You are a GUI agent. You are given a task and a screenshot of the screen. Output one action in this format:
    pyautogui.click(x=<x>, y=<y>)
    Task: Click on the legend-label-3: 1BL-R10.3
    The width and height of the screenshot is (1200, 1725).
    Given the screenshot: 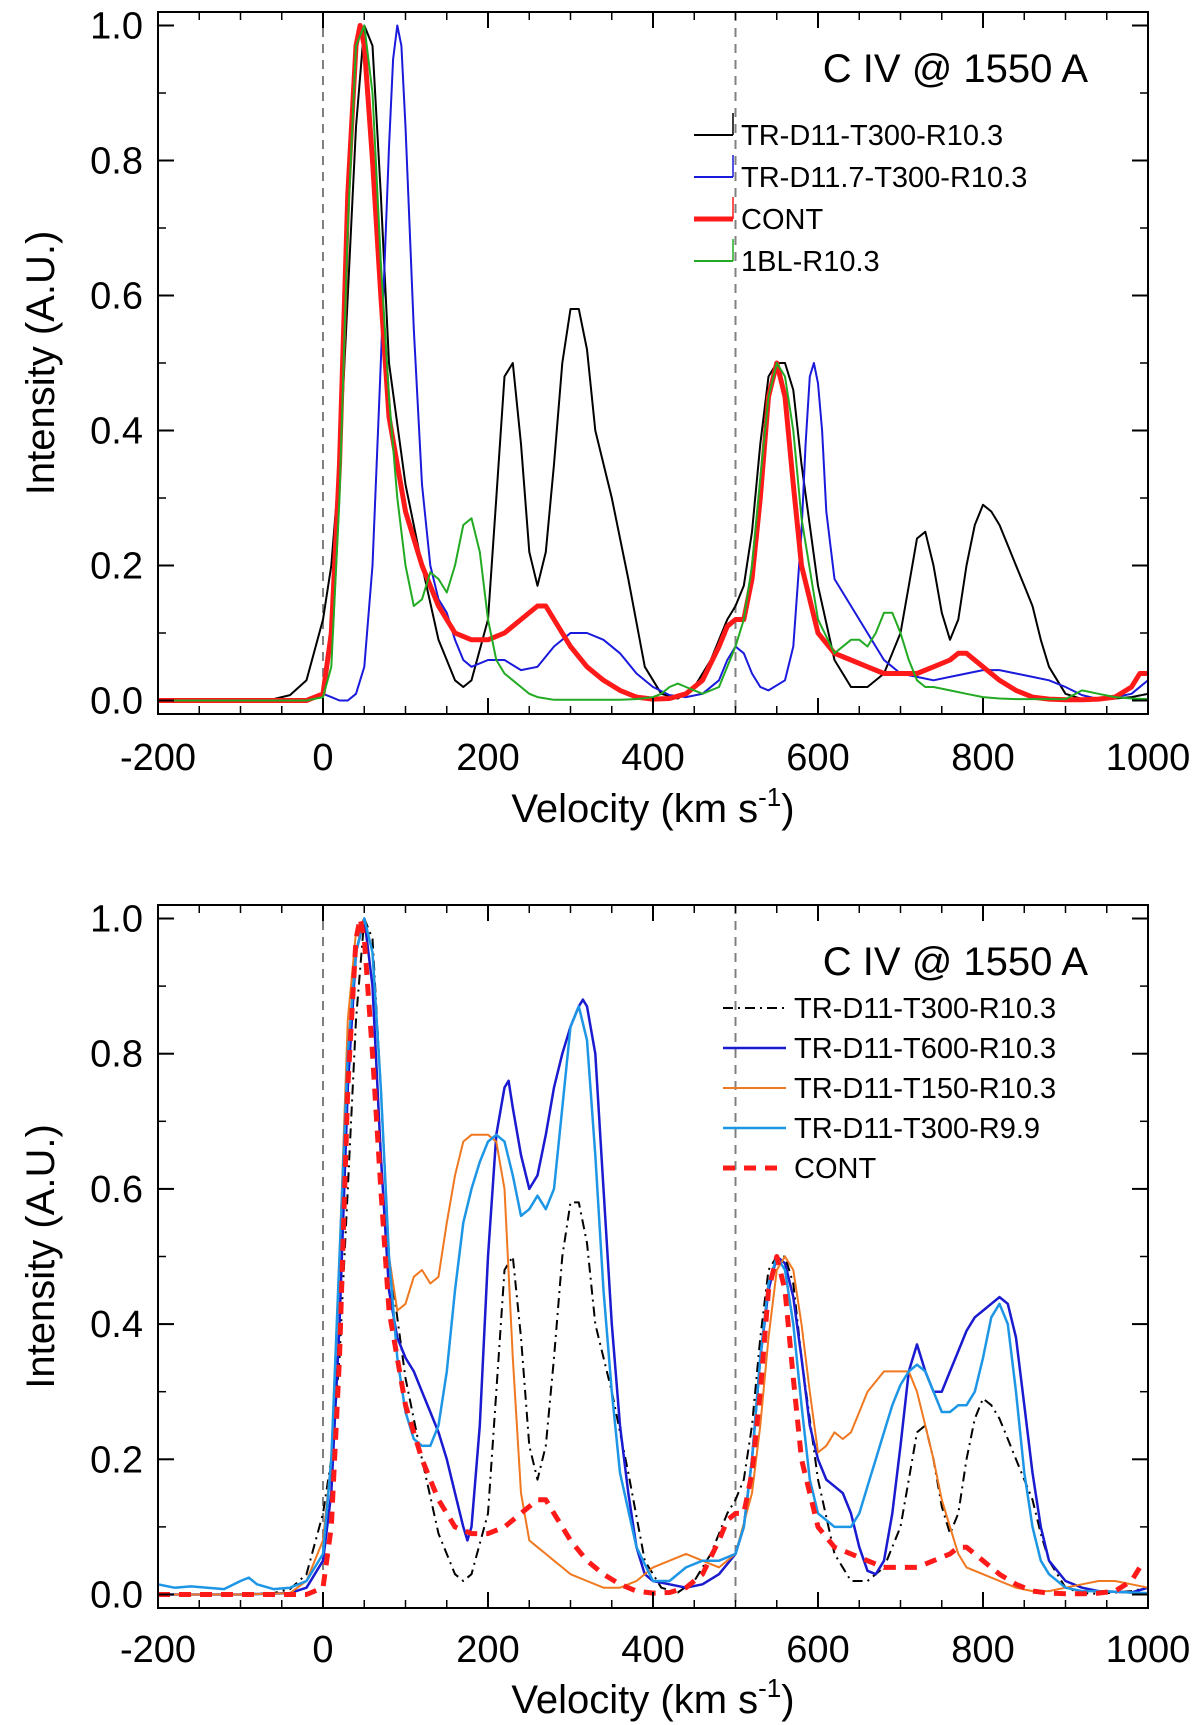 What is the action you would take?
    pyautogui.click(x=810, y=262)
    